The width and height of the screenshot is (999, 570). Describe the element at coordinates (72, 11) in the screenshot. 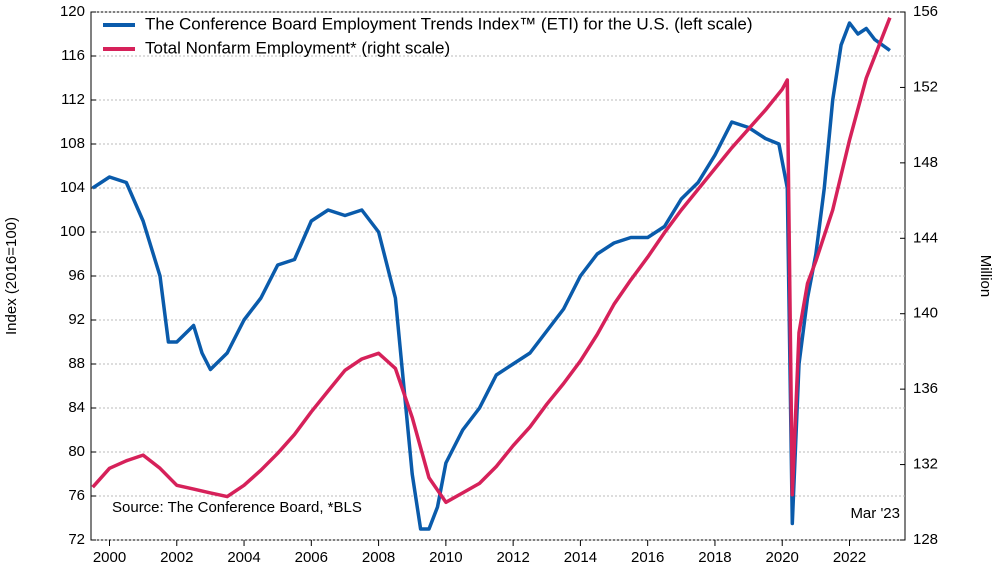

I see `y-tick-label: 120` at that location.